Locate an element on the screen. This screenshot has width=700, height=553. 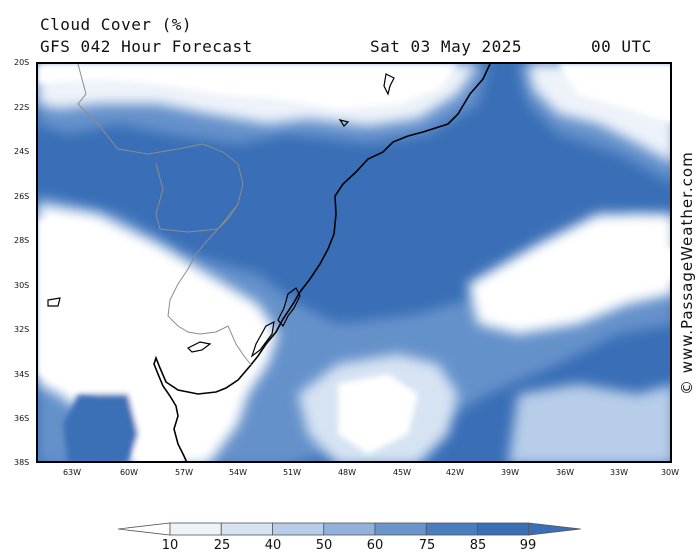
legend-value: 60 is located at coordinates (375, 545).